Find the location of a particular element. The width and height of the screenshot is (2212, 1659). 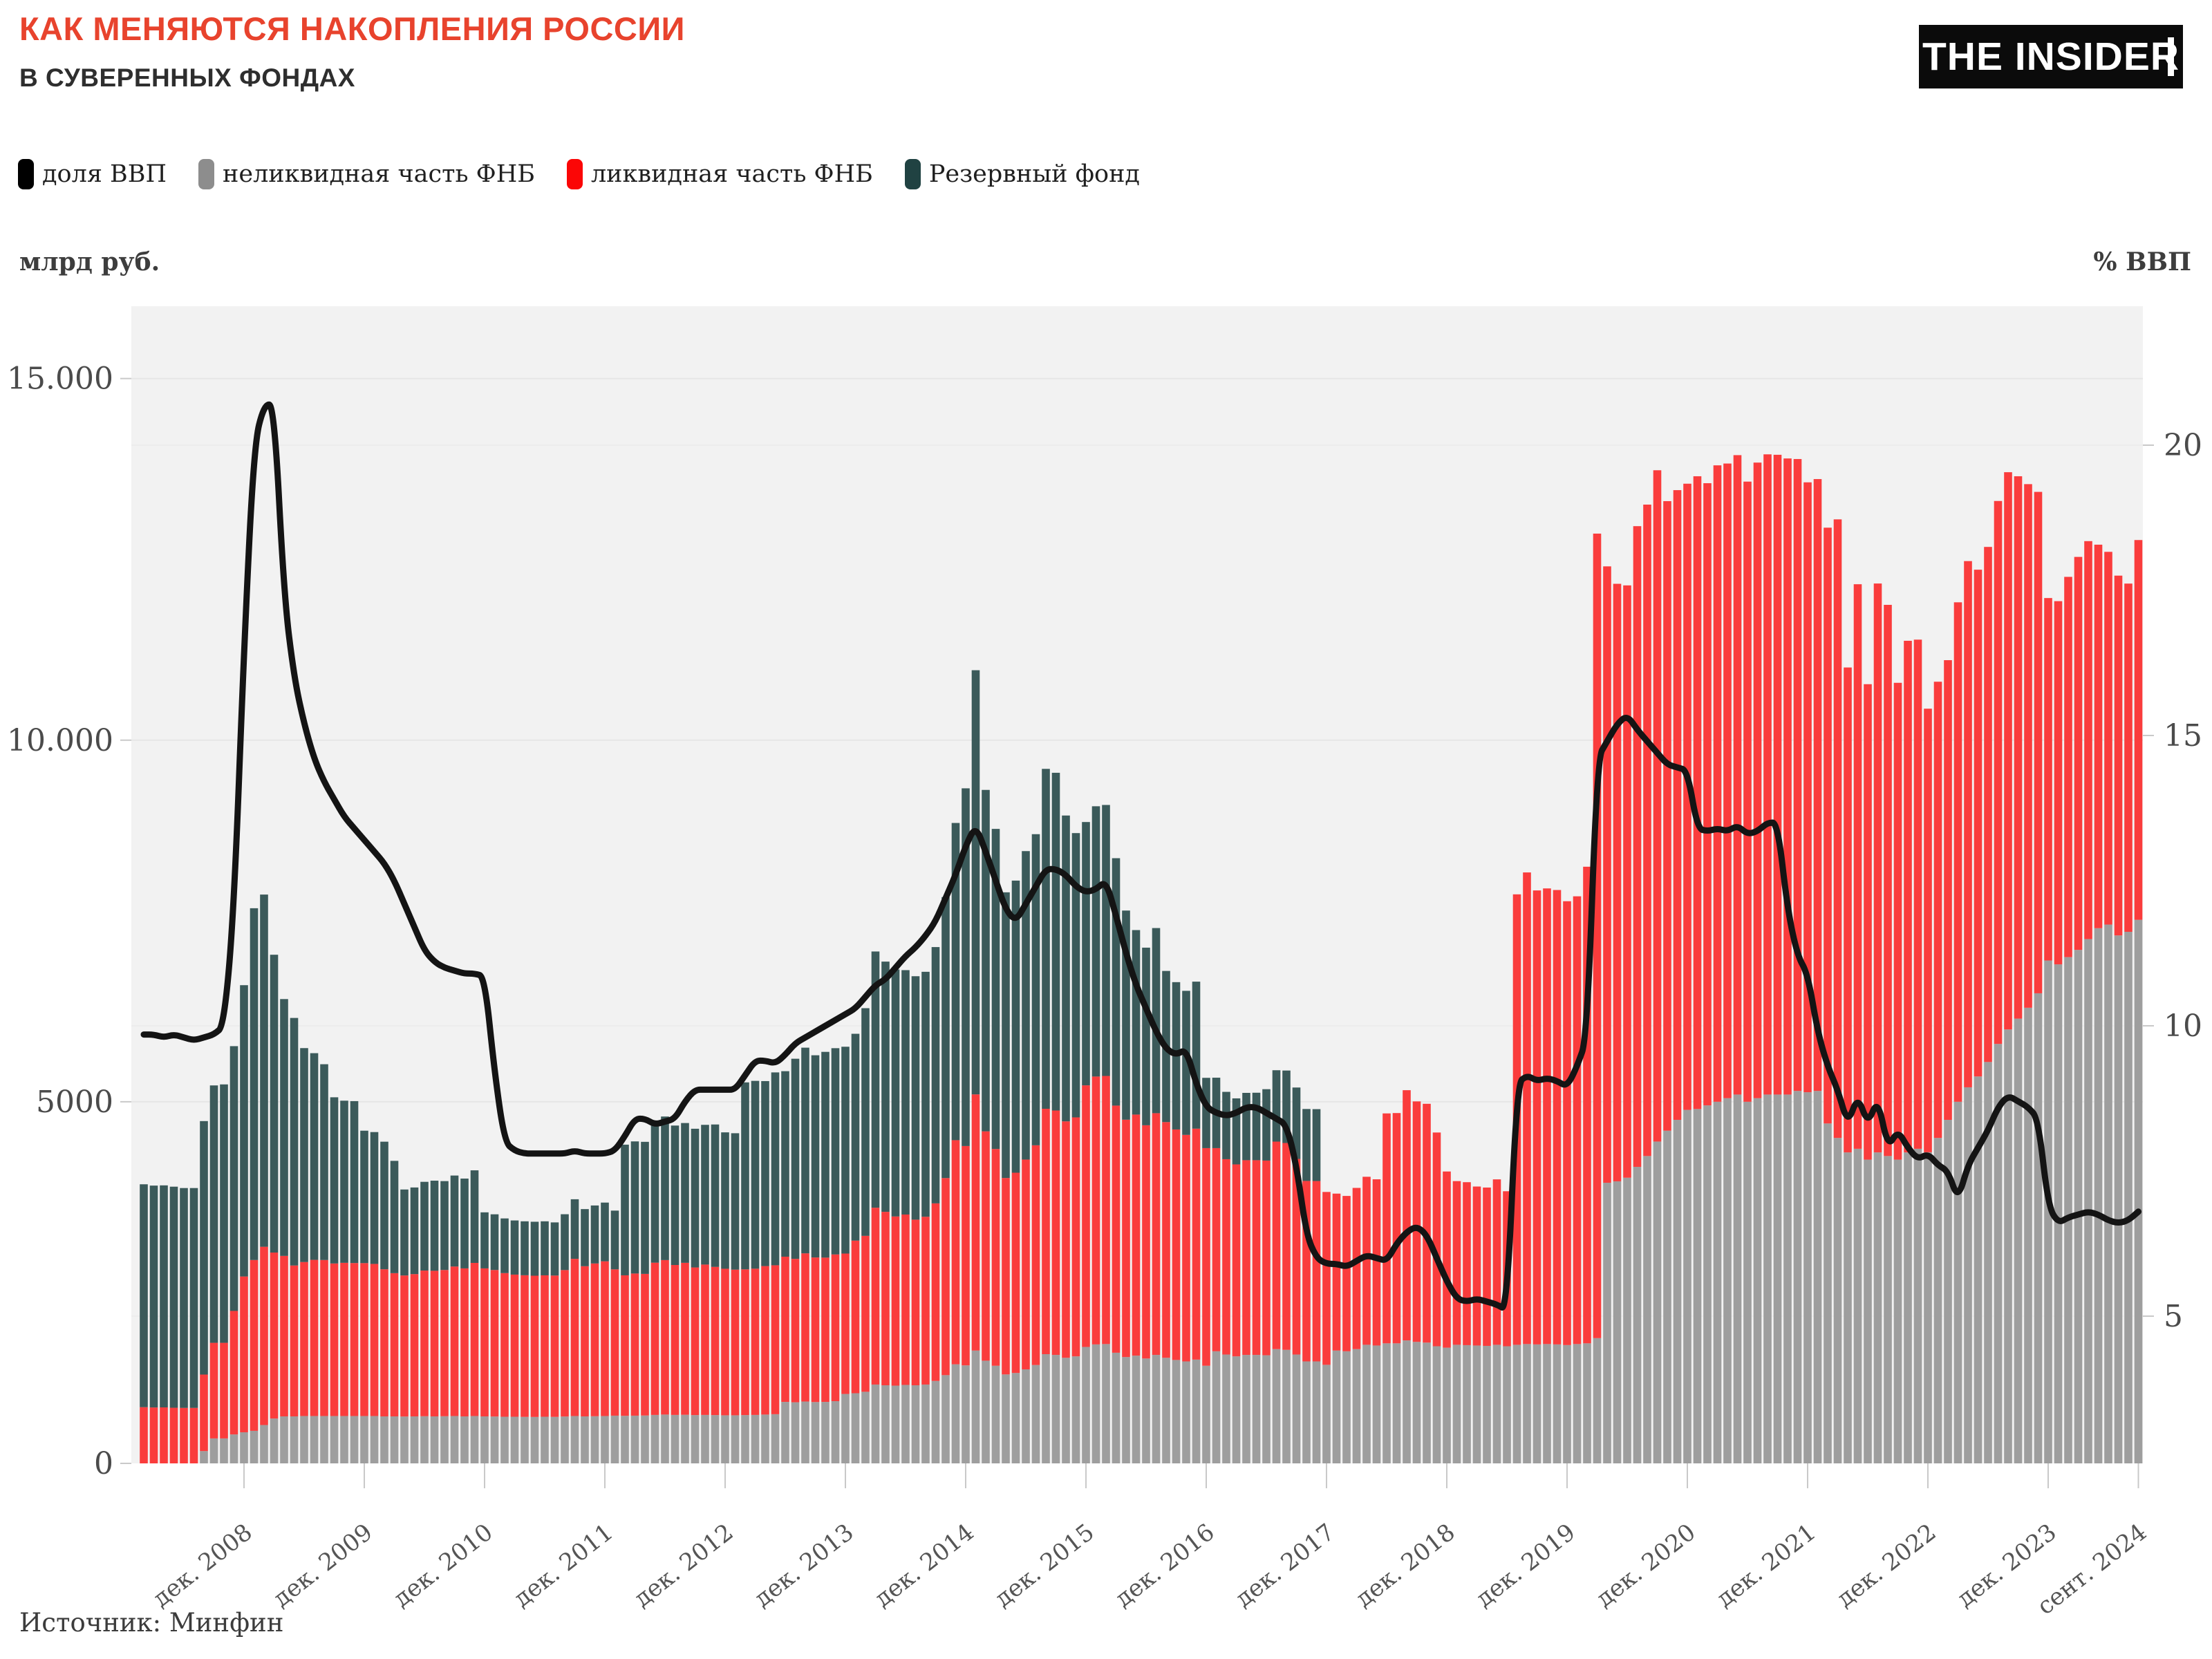

right-axis-title: % ВВП is located at coordinates (2142, 261).